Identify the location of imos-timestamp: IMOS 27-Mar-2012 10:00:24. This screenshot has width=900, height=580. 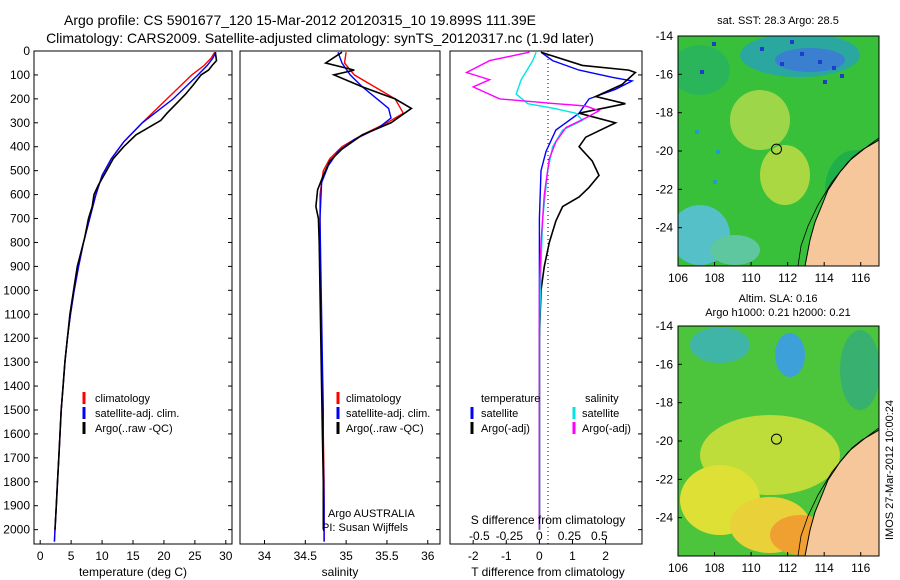
(890, 470).